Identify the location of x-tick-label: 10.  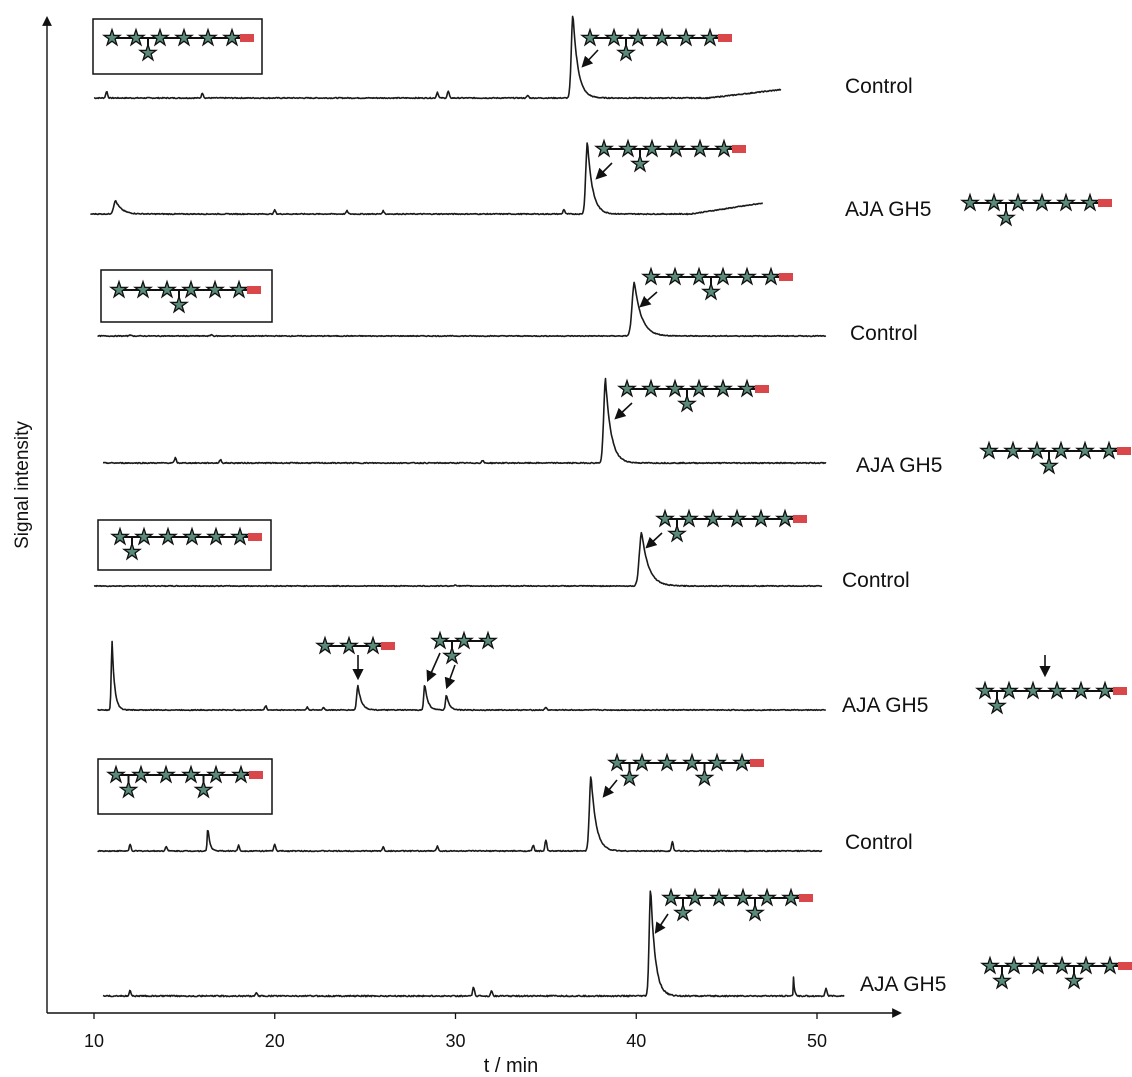
(94, 1041).